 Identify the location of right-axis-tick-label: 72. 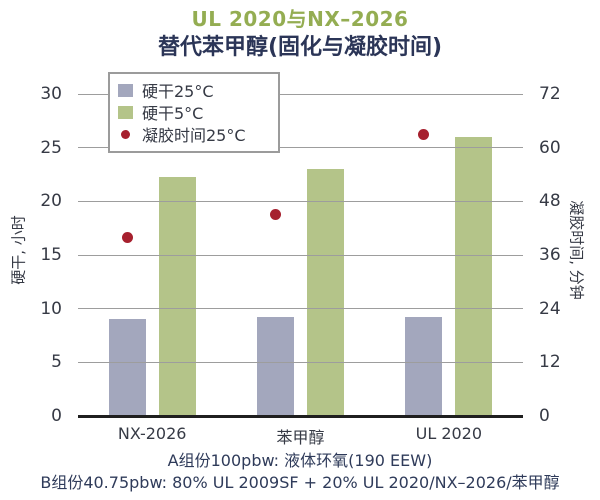
(550, 94).